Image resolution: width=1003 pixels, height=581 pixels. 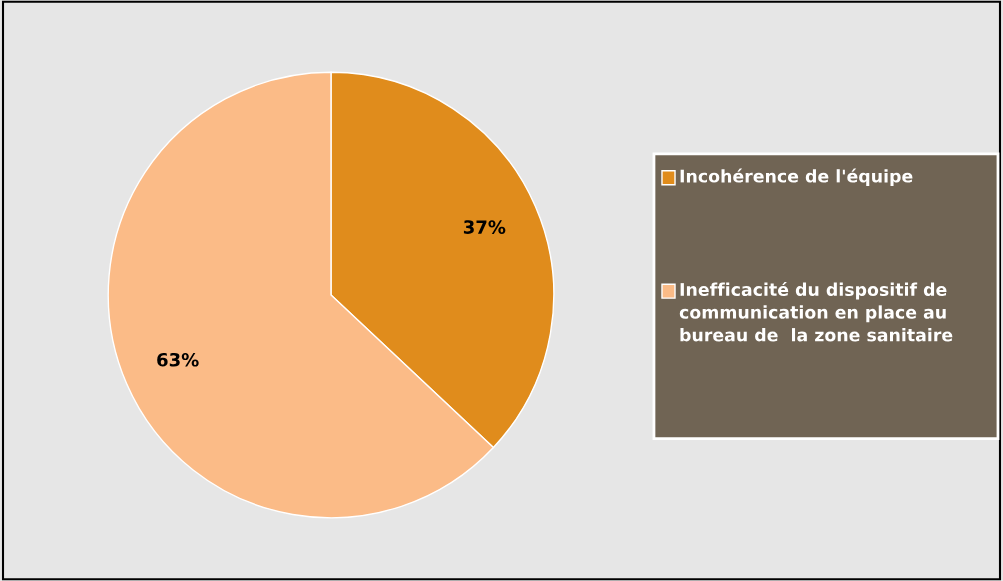 I want to click on legend-label: Incohérence de l'équipe, so click(x=796, y=177).